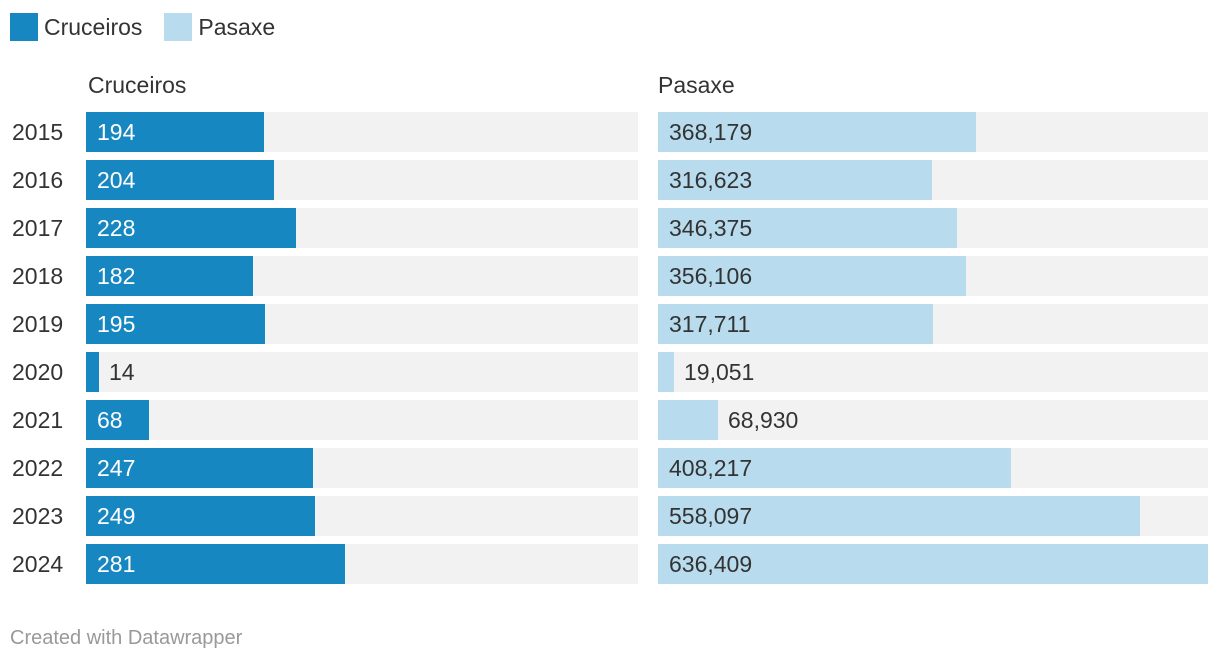 The image size is (1220, 666). Describe the element at coordinates (200, 516) in the screenshot. I see `cruceiros-bar-2023` at that location.